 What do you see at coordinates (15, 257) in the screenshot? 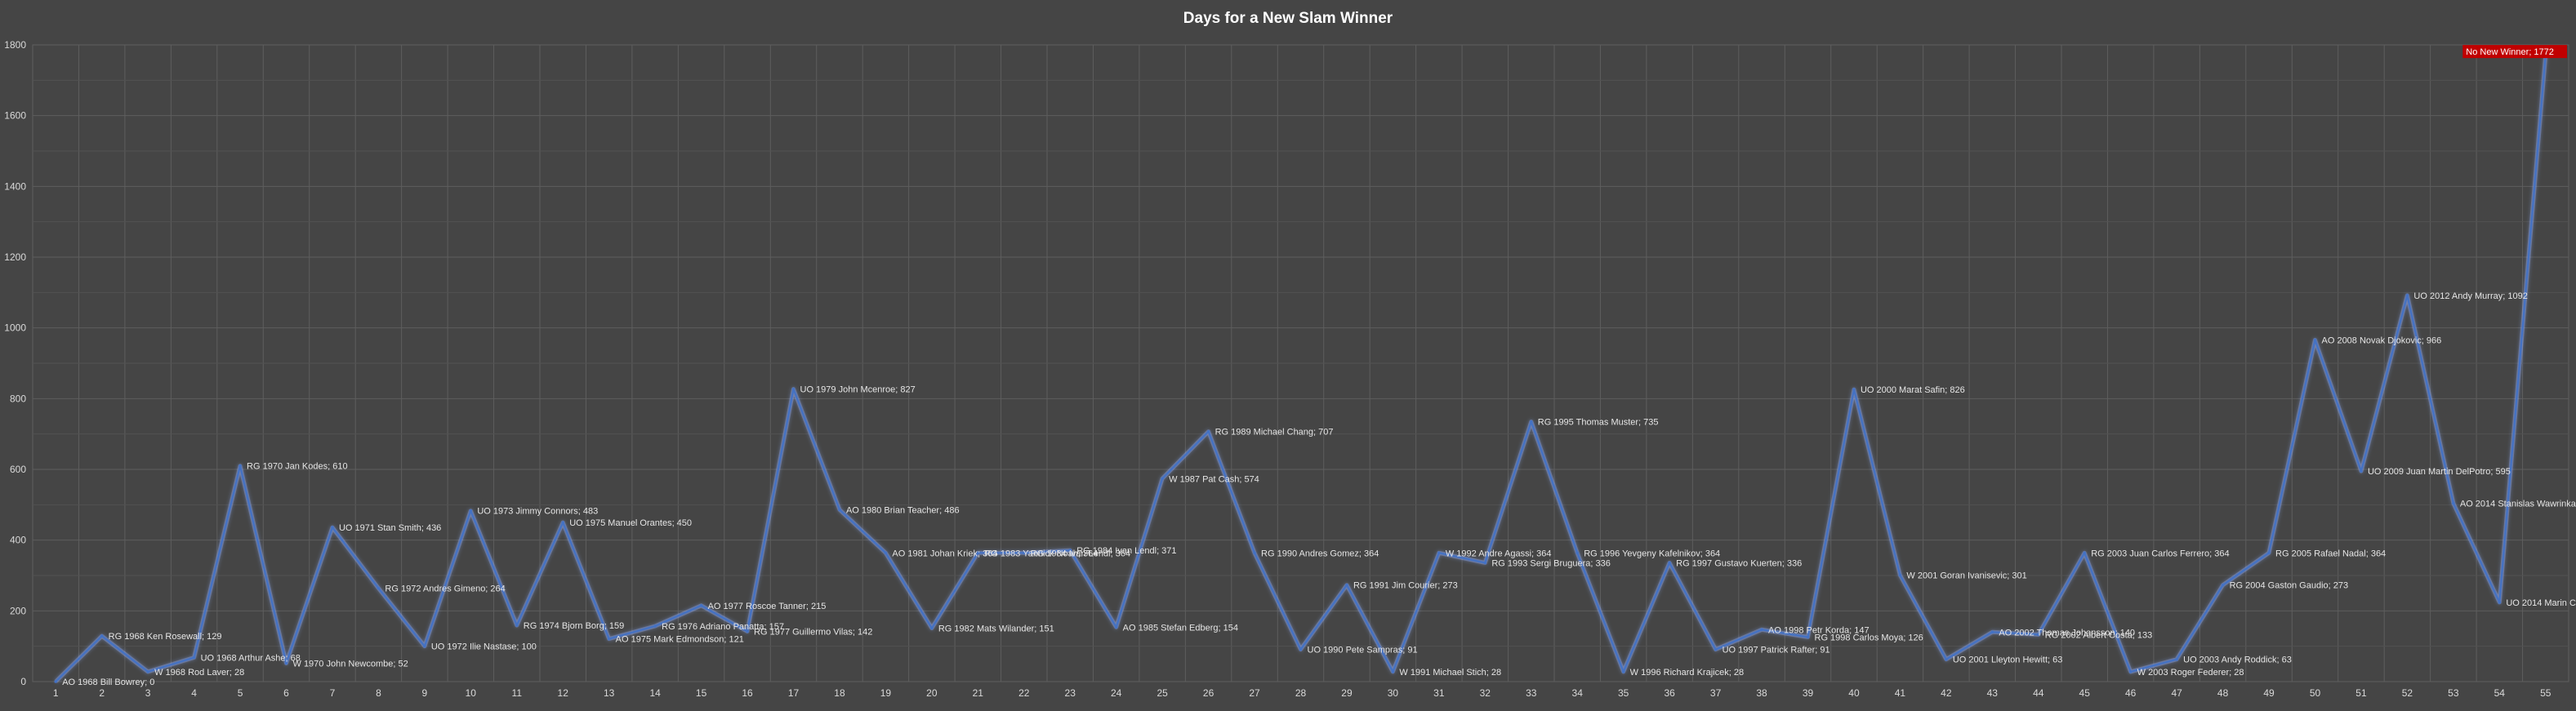
I see `y-tick-label: 1200` at bounding box center [15, 257].